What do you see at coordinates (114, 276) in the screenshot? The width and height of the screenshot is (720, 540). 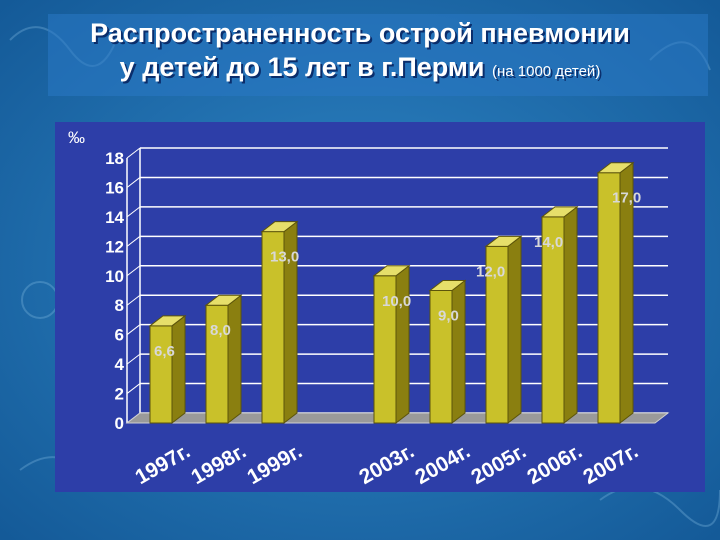 I see `y-tick-label: 10` at bounding box center [114, 276].